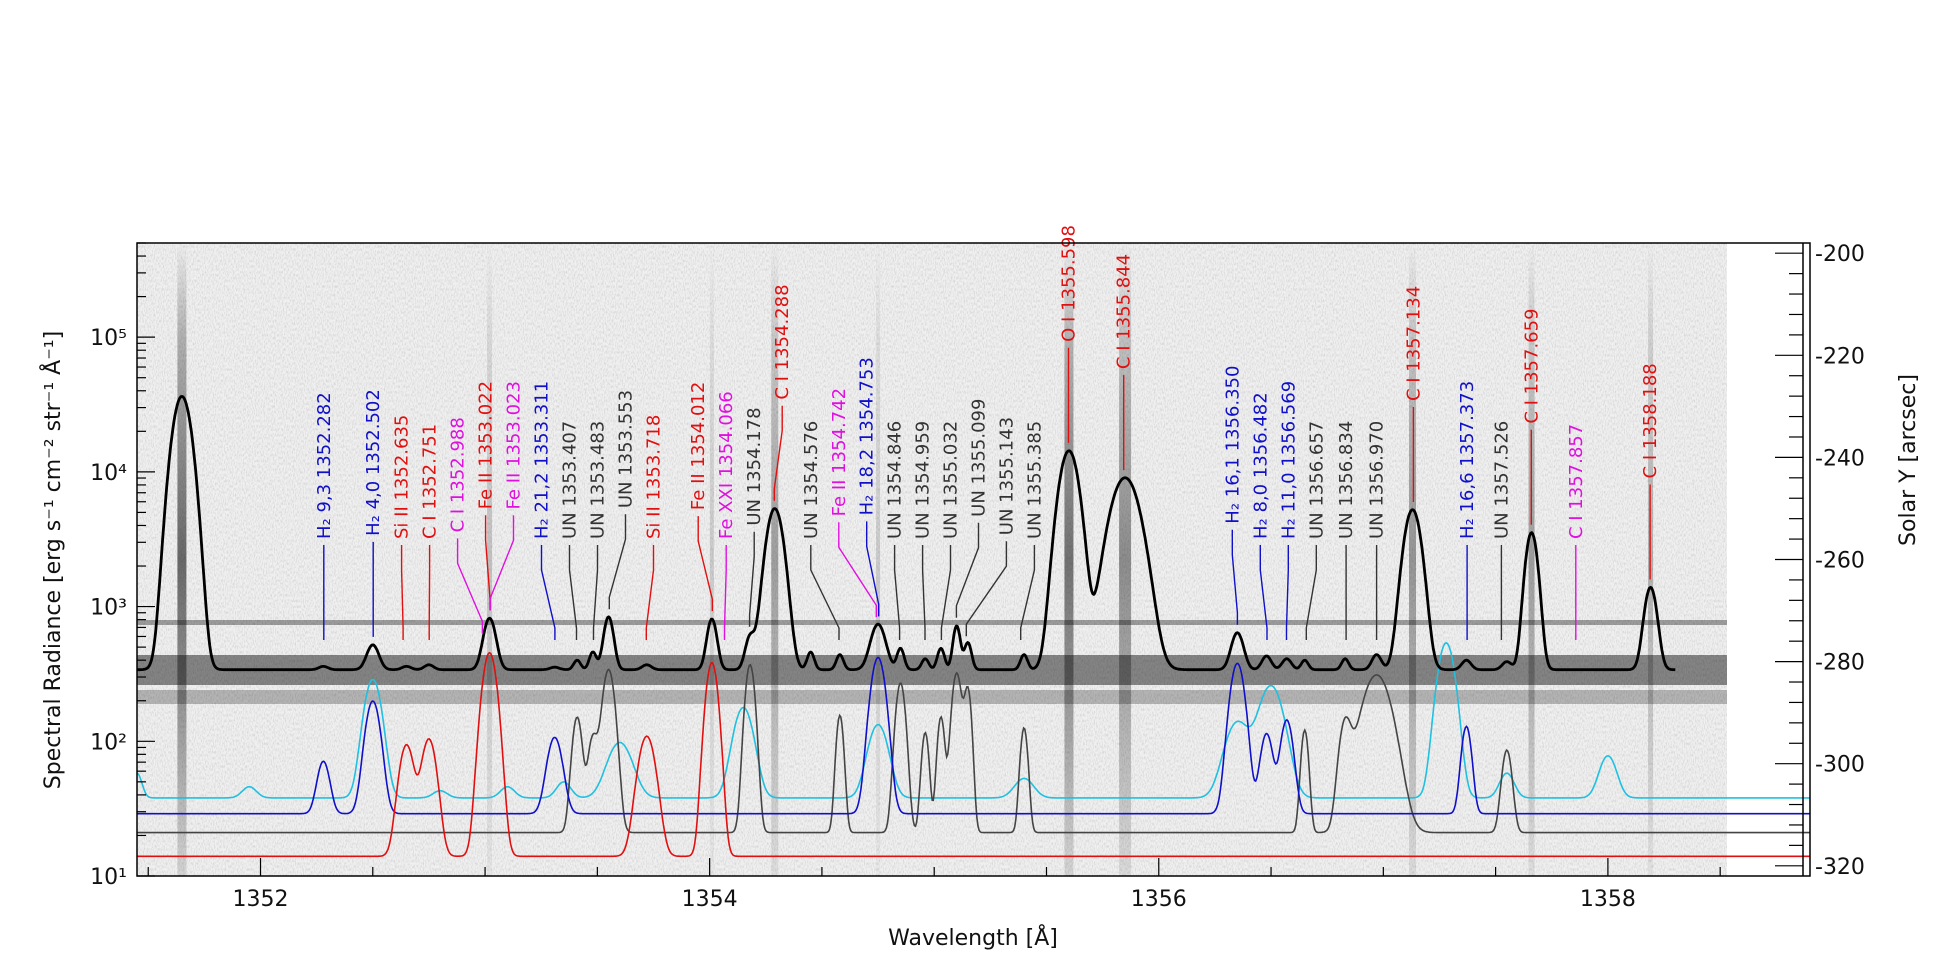 The width and height of the screenshot is (1937, 969). I want to click on line-label: UN 1353.483, so click(597, 480).